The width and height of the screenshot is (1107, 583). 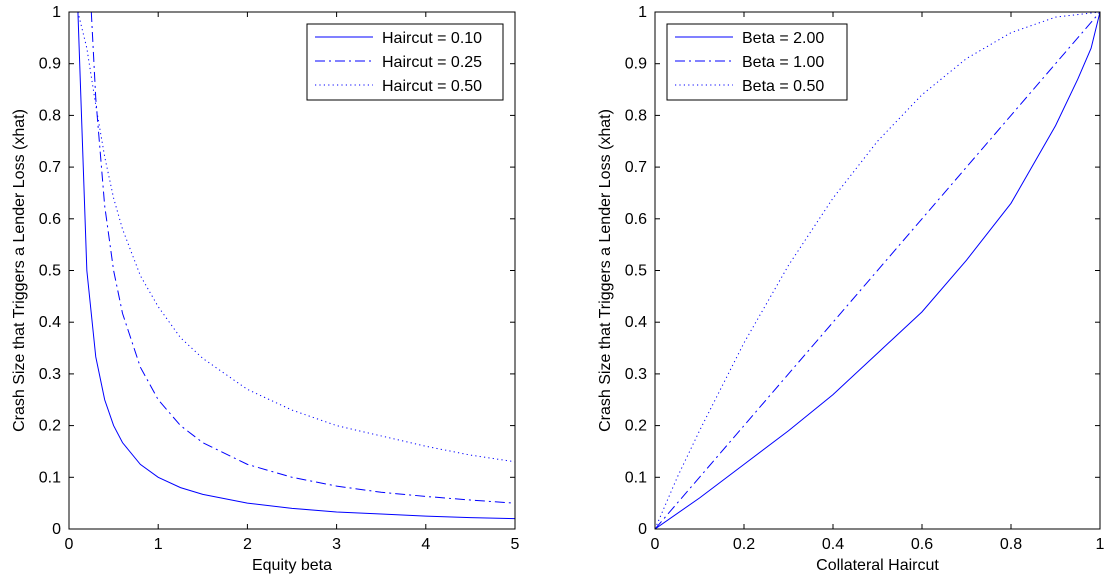 I want to click on x-tick-label: 0.6, so click(x=922, y=544).